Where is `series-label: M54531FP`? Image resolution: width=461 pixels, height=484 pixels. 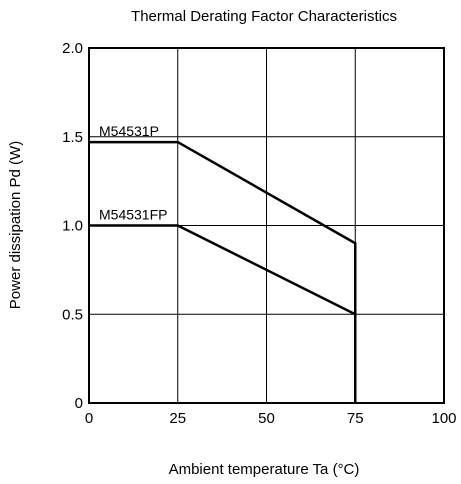 series-label: M54531FP is located at coordinates (133, 215).